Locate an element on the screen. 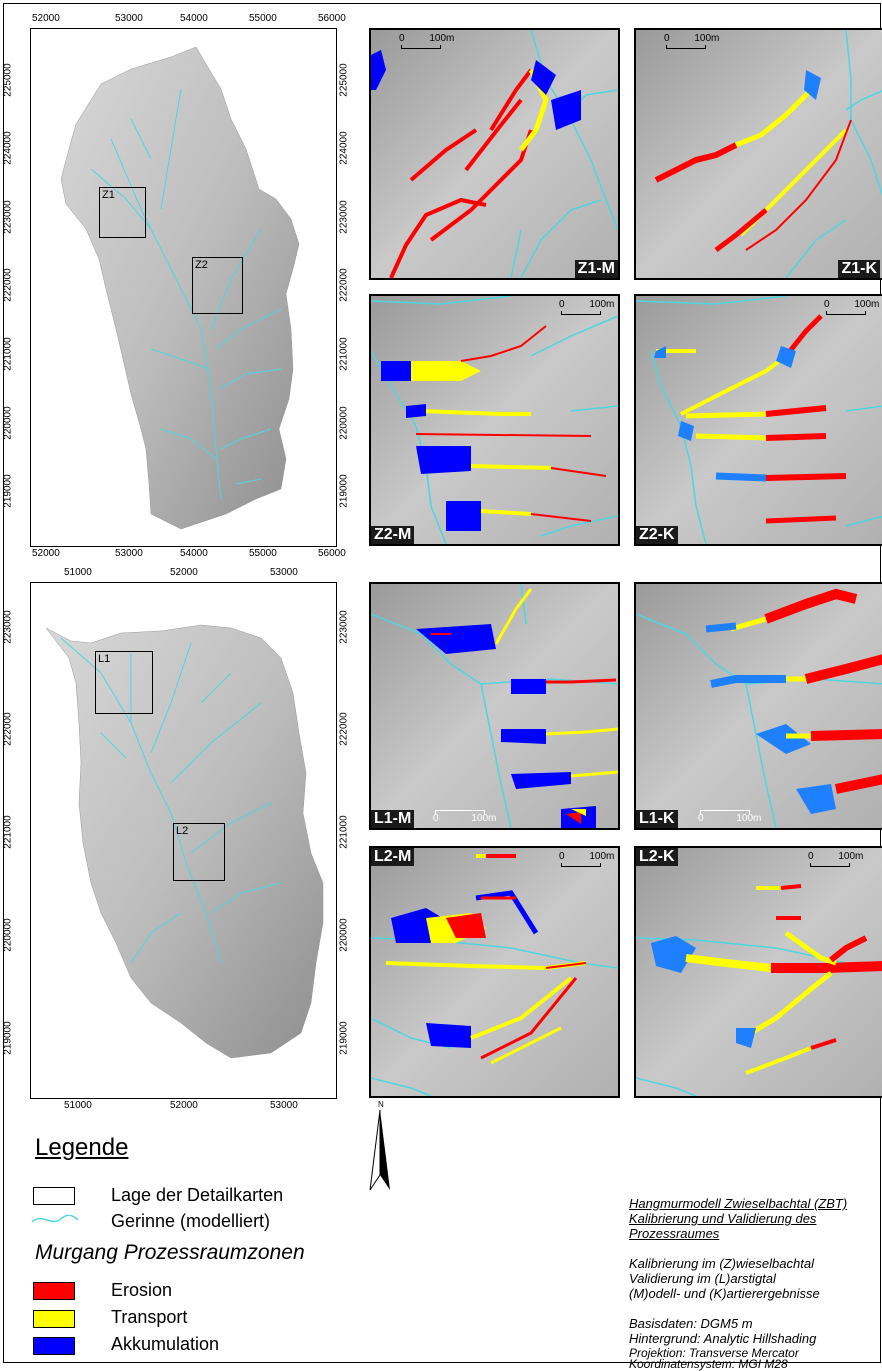  info-data-line: Hintergrund: Analytic Hillshading is located at coordinates (723, 1338).